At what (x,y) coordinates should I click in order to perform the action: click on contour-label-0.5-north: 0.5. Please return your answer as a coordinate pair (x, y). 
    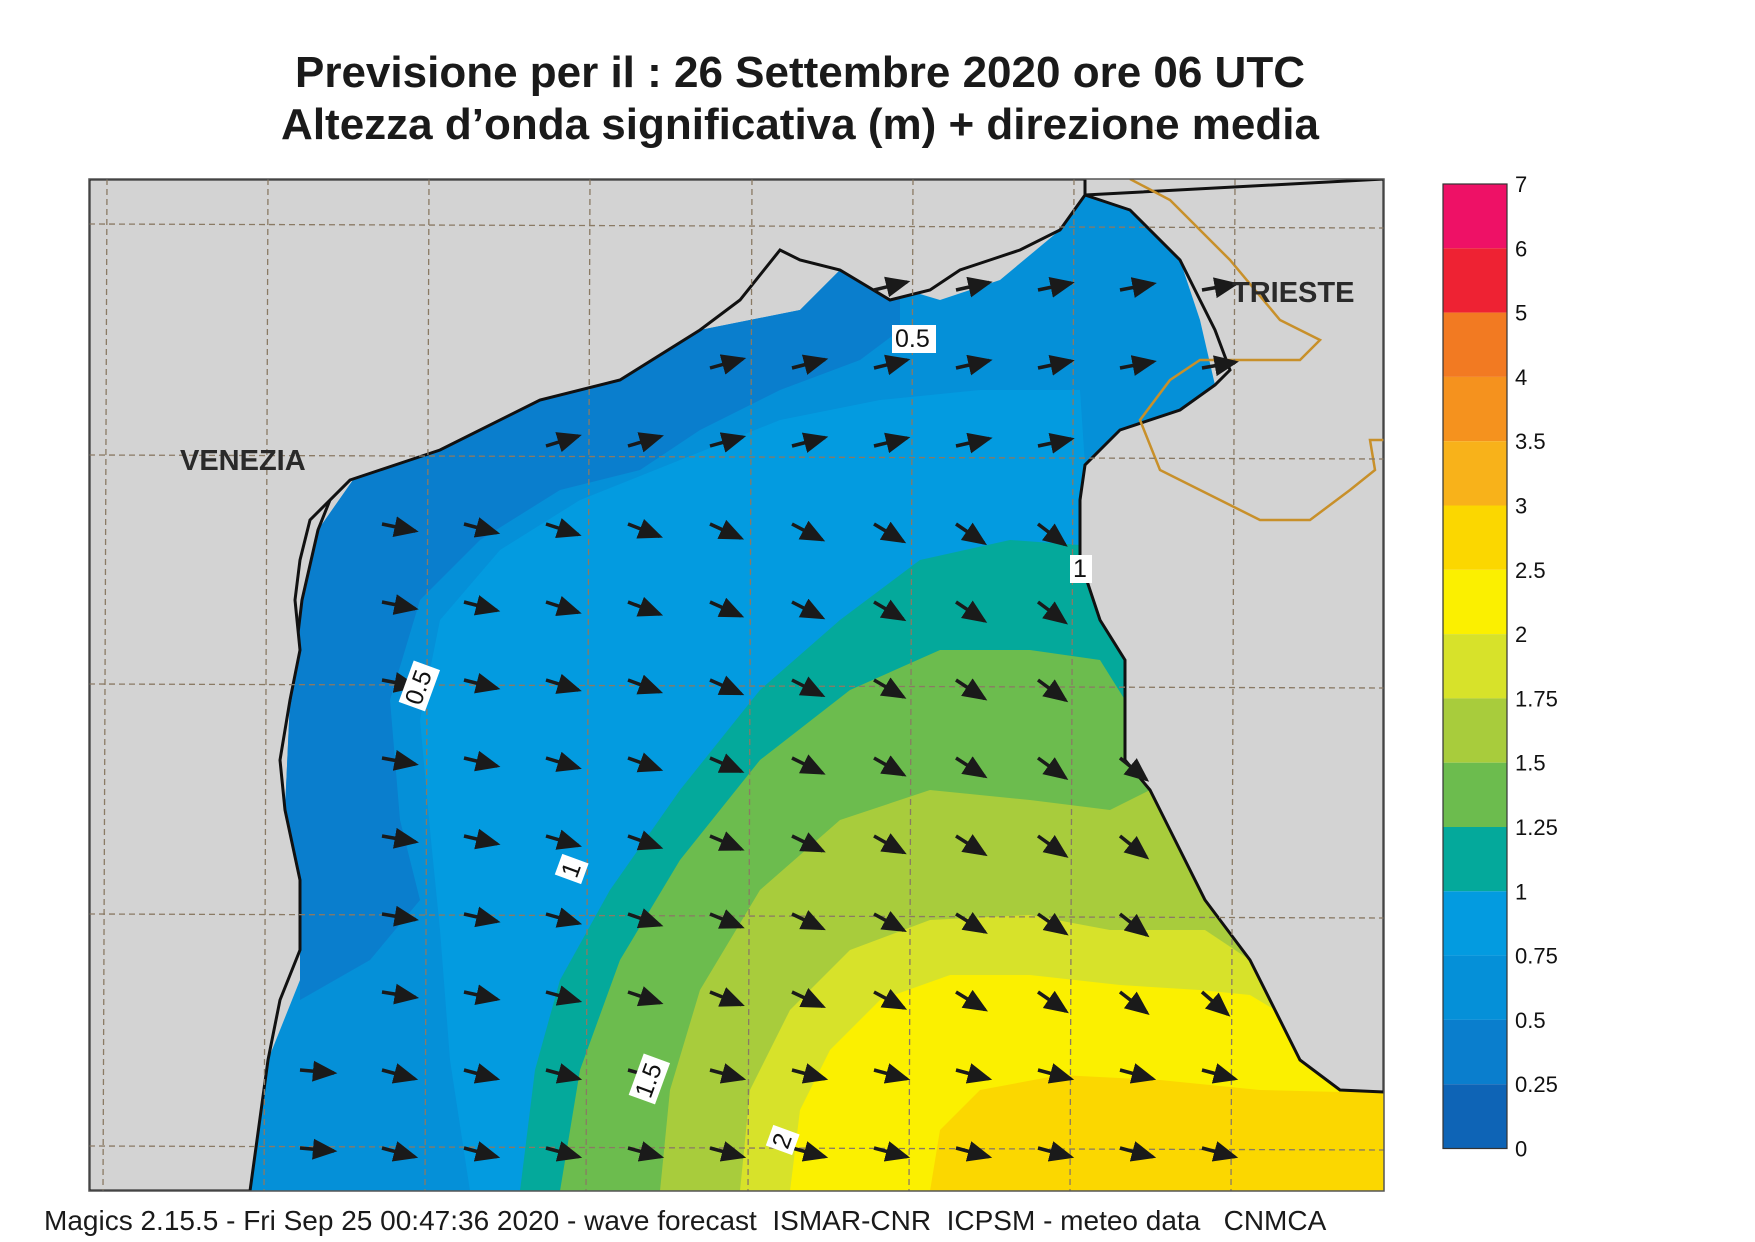
    Looking at the image, I should click on (912, 339).